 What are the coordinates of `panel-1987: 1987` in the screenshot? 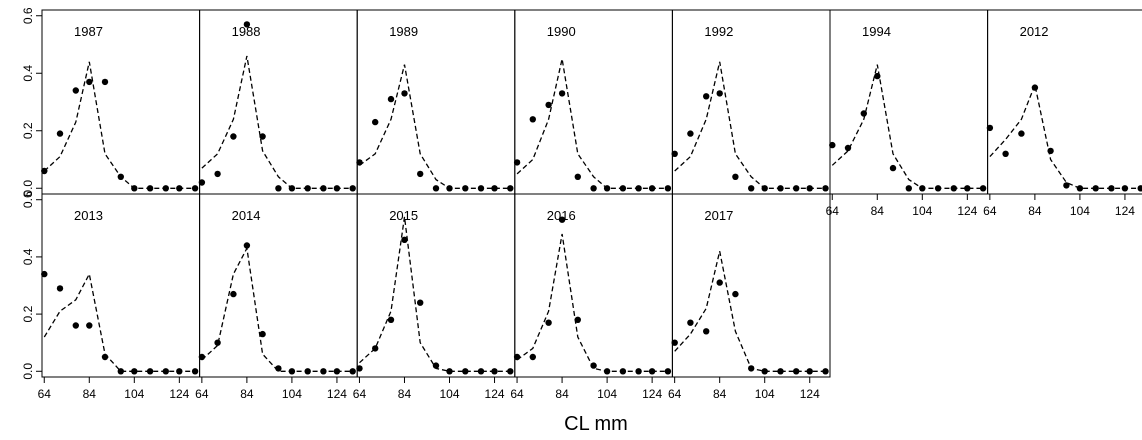 It's located at (120, 102).